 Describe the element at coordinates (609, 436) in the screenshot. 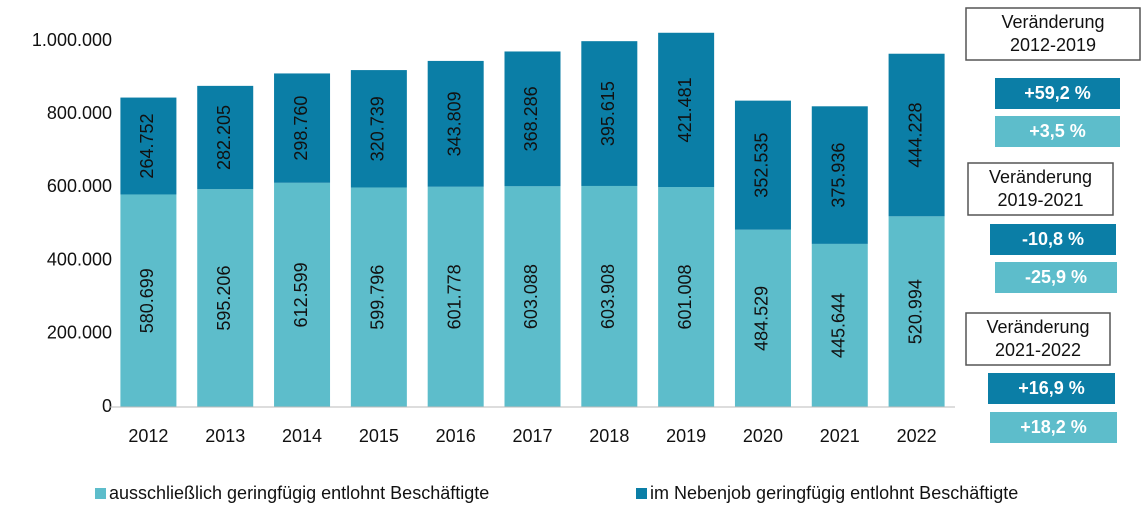

I see `x-tick-label: 2018` at that location.